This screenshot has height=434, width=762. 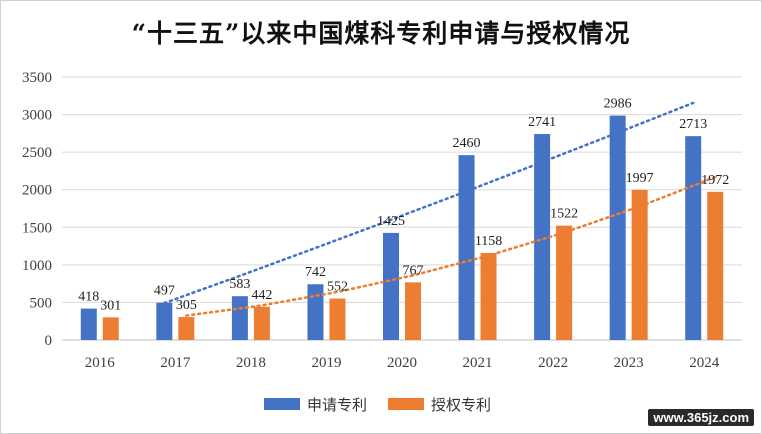 I want to click on watermark: www.365jz.com, so click(x=701, y=417).